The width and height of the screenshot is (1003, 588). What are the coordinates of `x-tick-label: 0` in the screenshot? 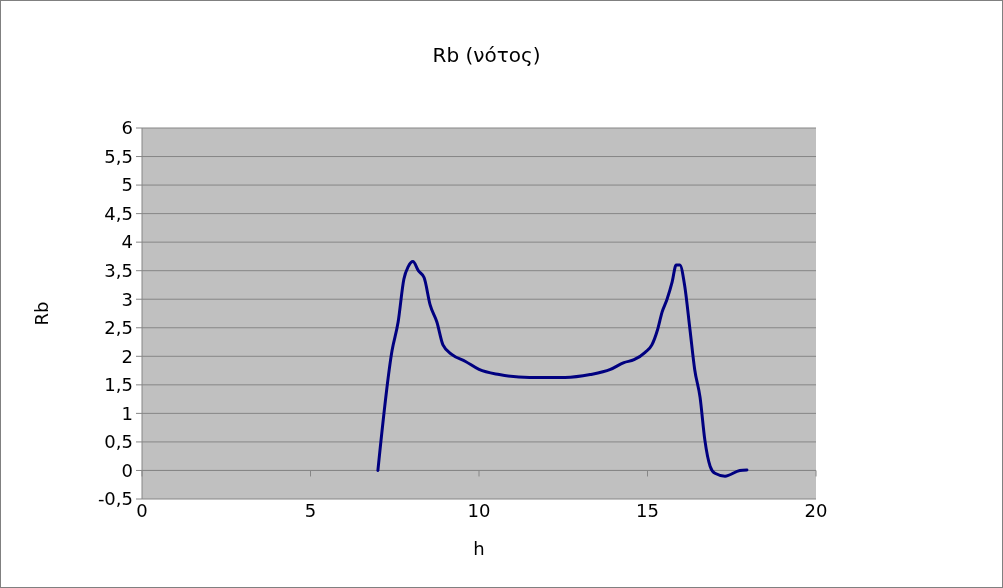 It's located at (142, 510).